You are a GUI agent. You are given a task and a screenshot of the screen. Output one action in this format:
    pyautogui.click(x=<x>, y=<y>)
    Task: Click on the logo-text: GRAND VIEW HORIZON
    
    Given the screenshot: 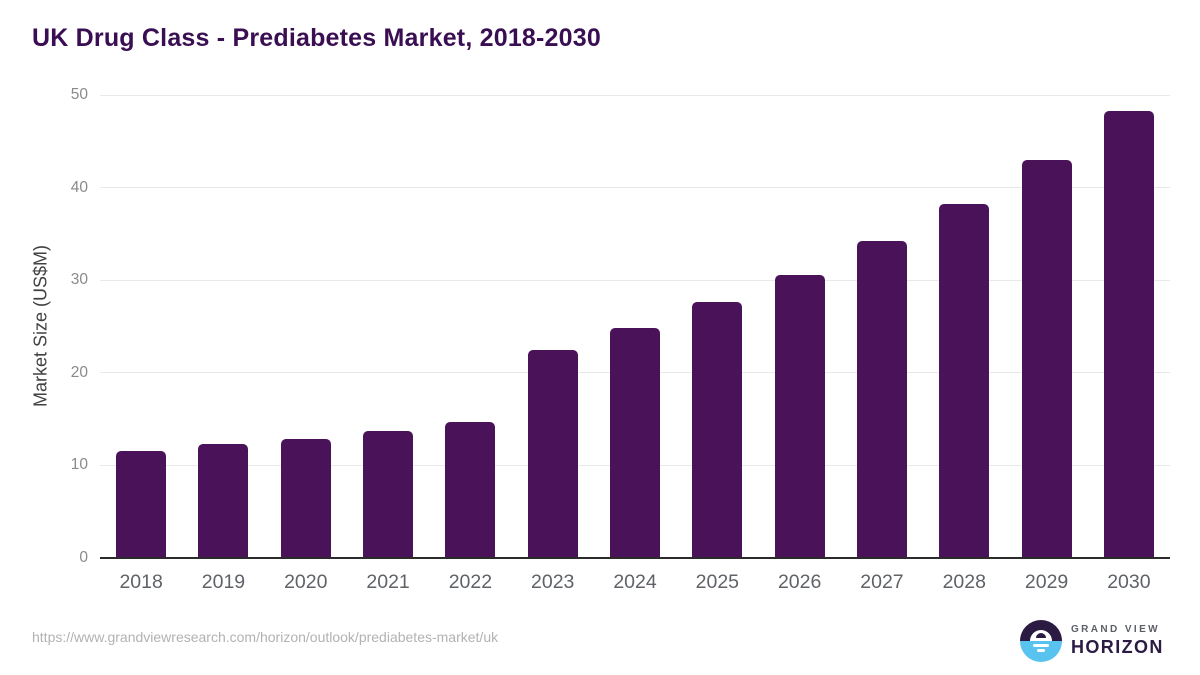 What is the action you would take?
    pyautogui.click(x=1117, y=641)
    